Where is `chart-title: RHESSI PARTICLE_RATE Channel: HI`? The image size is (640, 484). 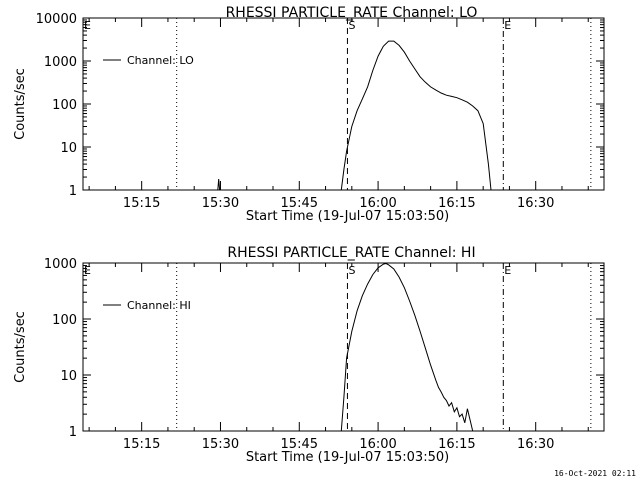 chart-title: RHESSI PARTICLE_RATE Channel: HI is located at coordinates (351, 253).